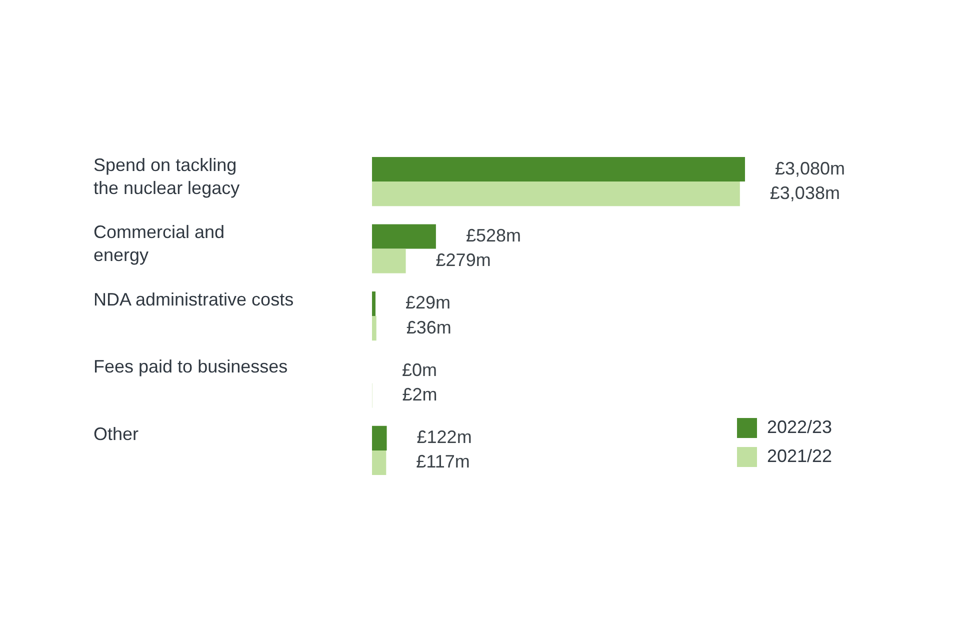 This screenshot has width=960, height=640. Describe the element at coordinates (429, 327) in the screenshot. I see `data-label: £36m` at that location.